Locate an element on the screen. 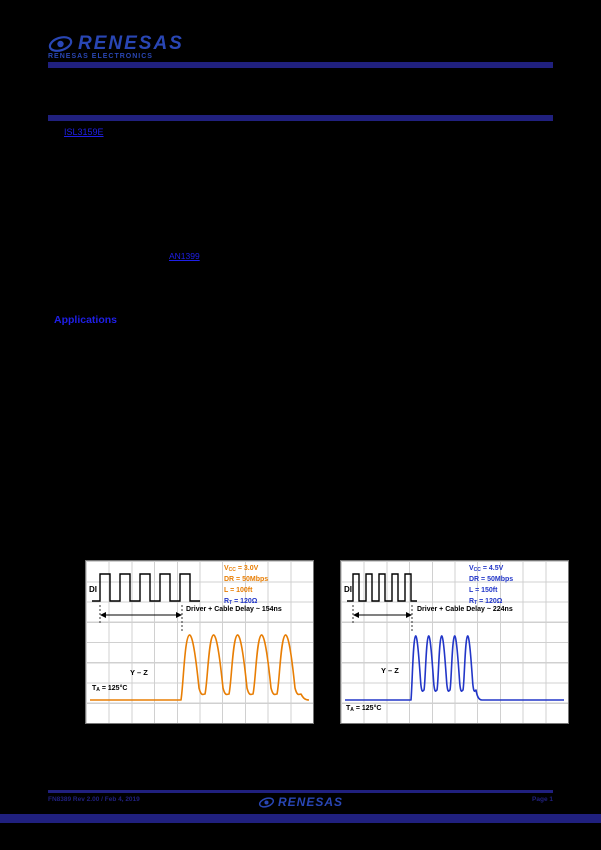 The width and height of the screenshot is (601, 850). title-divider-bar is located at coordinates (300, 118).